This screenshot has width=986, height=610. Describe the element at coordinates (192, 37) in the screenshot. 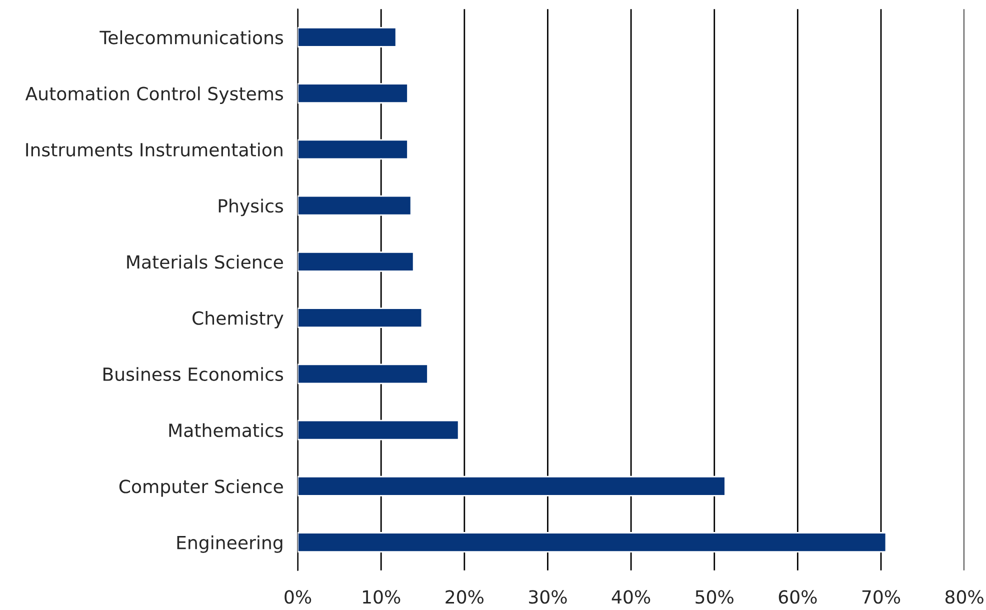

I see `y-tick-label: Telecommunications` at that location.